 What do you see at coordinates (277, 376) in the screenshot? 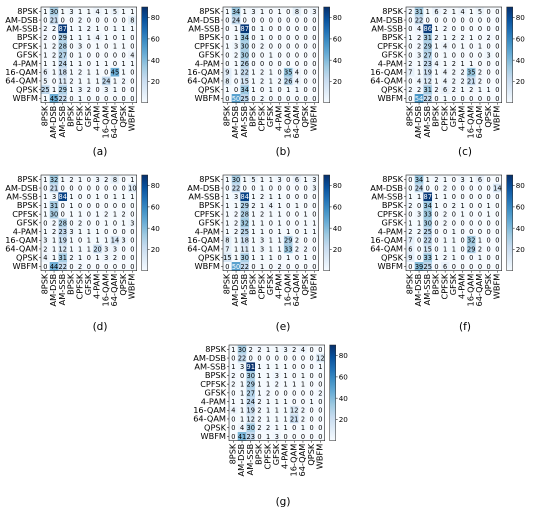
I see `cell-value-label: 3` at bounding box center [277, 376].